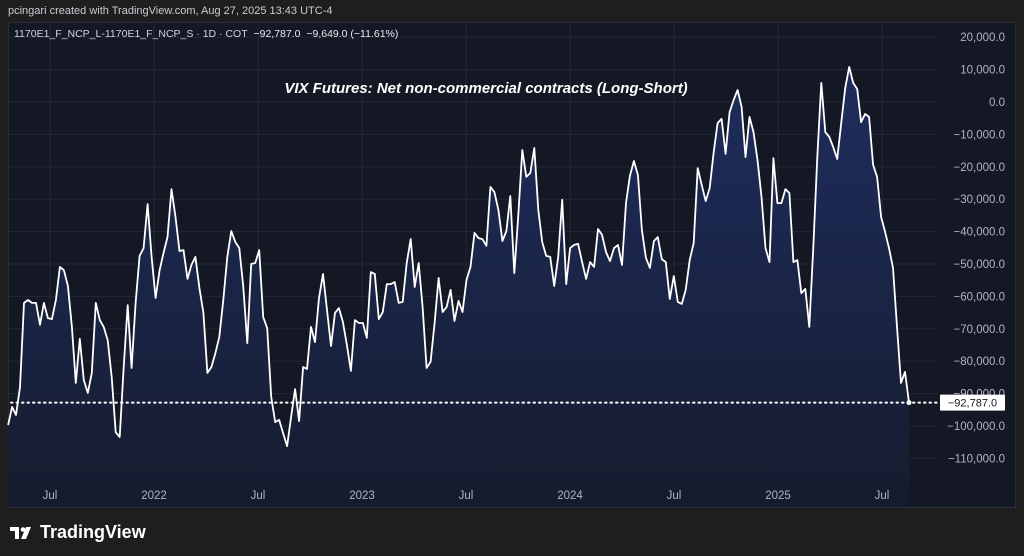  Describe the element at coordinates (982, 71) in the screenshot. I see `y-tick-label: 10,000.0` at that location.